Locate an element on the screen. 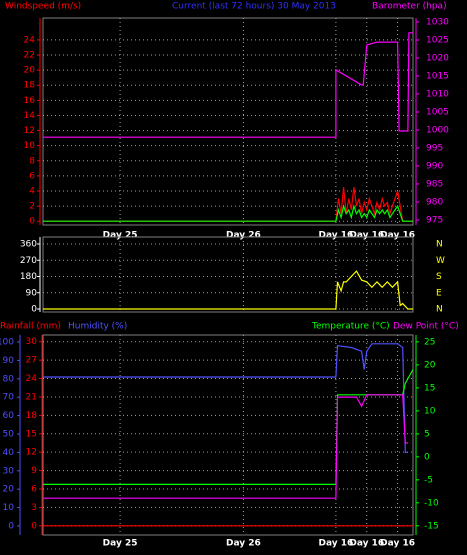 This screenshot has width=467, height=555. y3-tick-label: 10 is located at coordinates (9, 508).